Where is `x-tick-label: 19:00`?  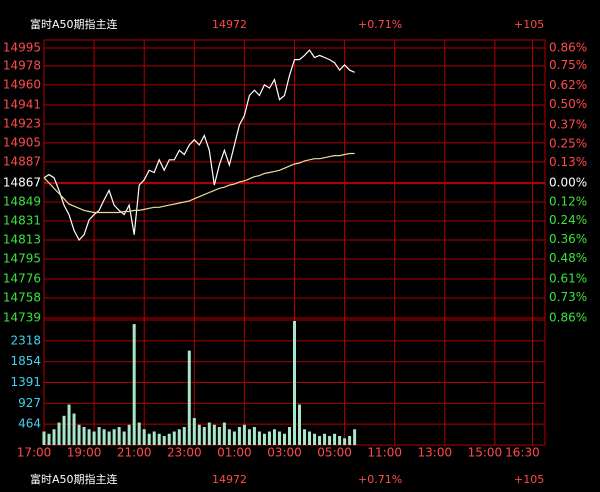
x-tick-label: 19:00 is located at coordinates (84, 453).